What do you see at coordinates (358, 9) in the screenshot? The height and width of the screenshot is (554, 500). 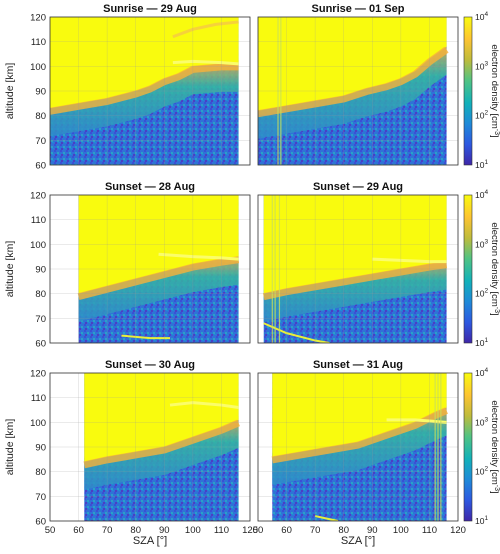 I see `panel-title: Sunrise — 01 Sep` at bounding box center [358, 9].